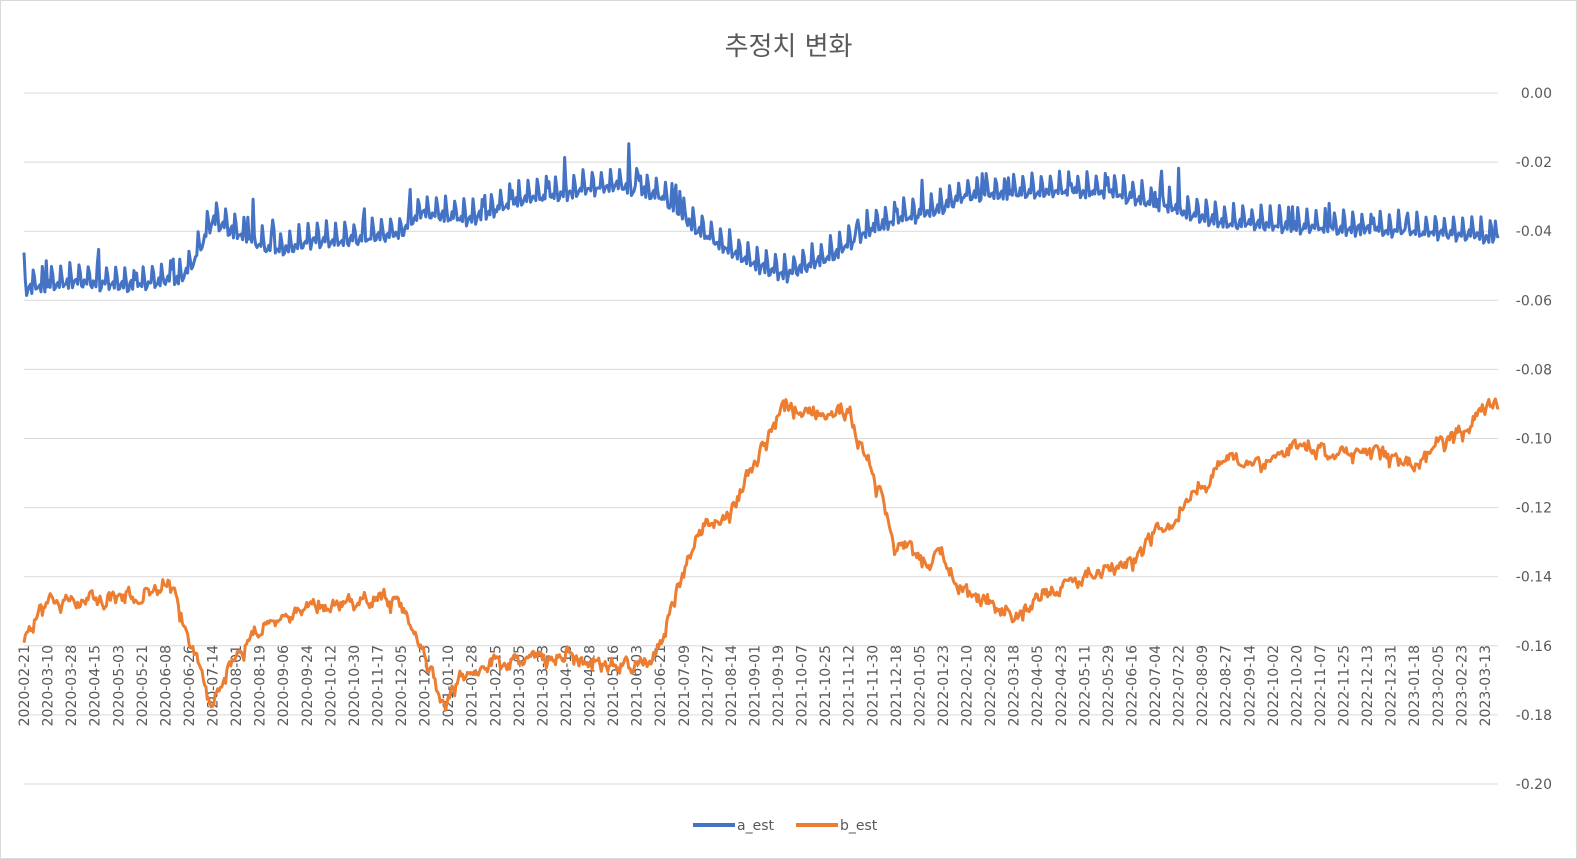  Describe the element at coordinates (1297, 685) in the screenshot. I see `x-tick-label: 2022-10-20` at that location.